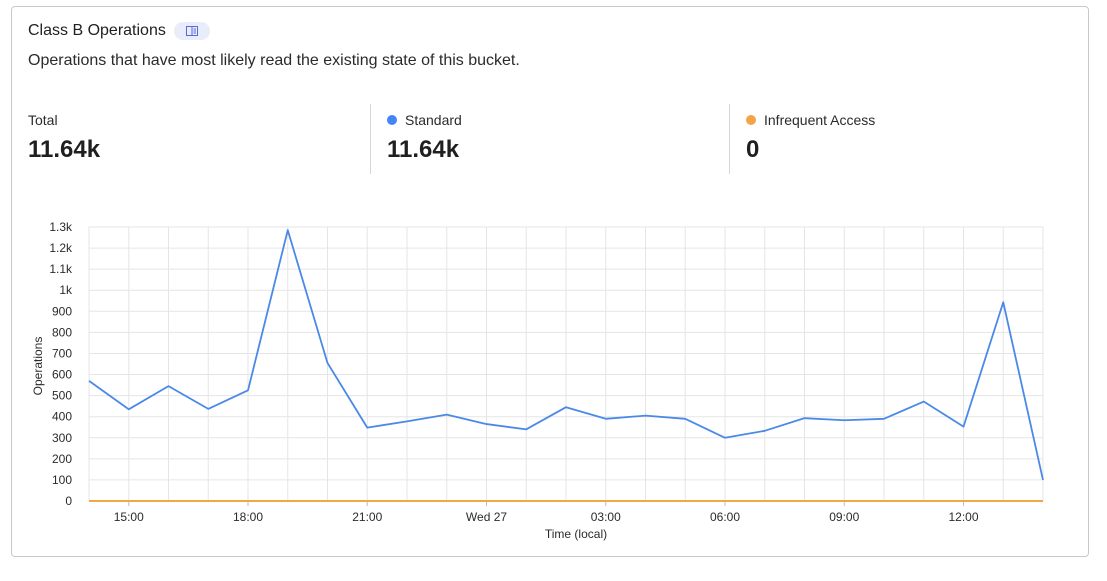  Describe the element at coordinates (38, 366) in the screenshot. I see `y-axis-title: Operations` at that location.